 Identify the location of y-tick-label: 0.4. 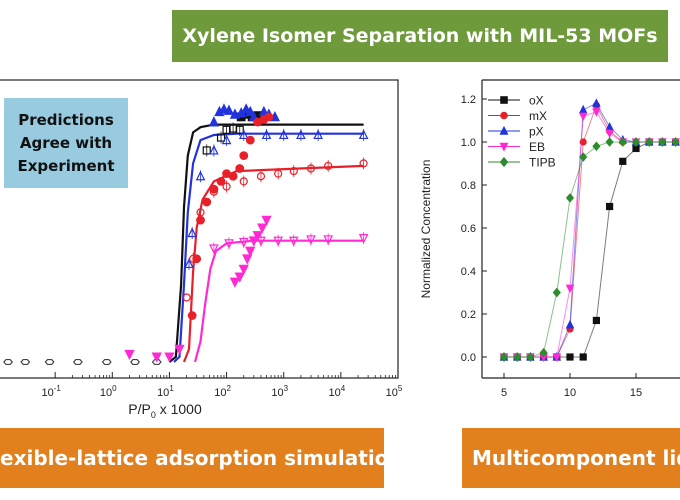
(468, 272).